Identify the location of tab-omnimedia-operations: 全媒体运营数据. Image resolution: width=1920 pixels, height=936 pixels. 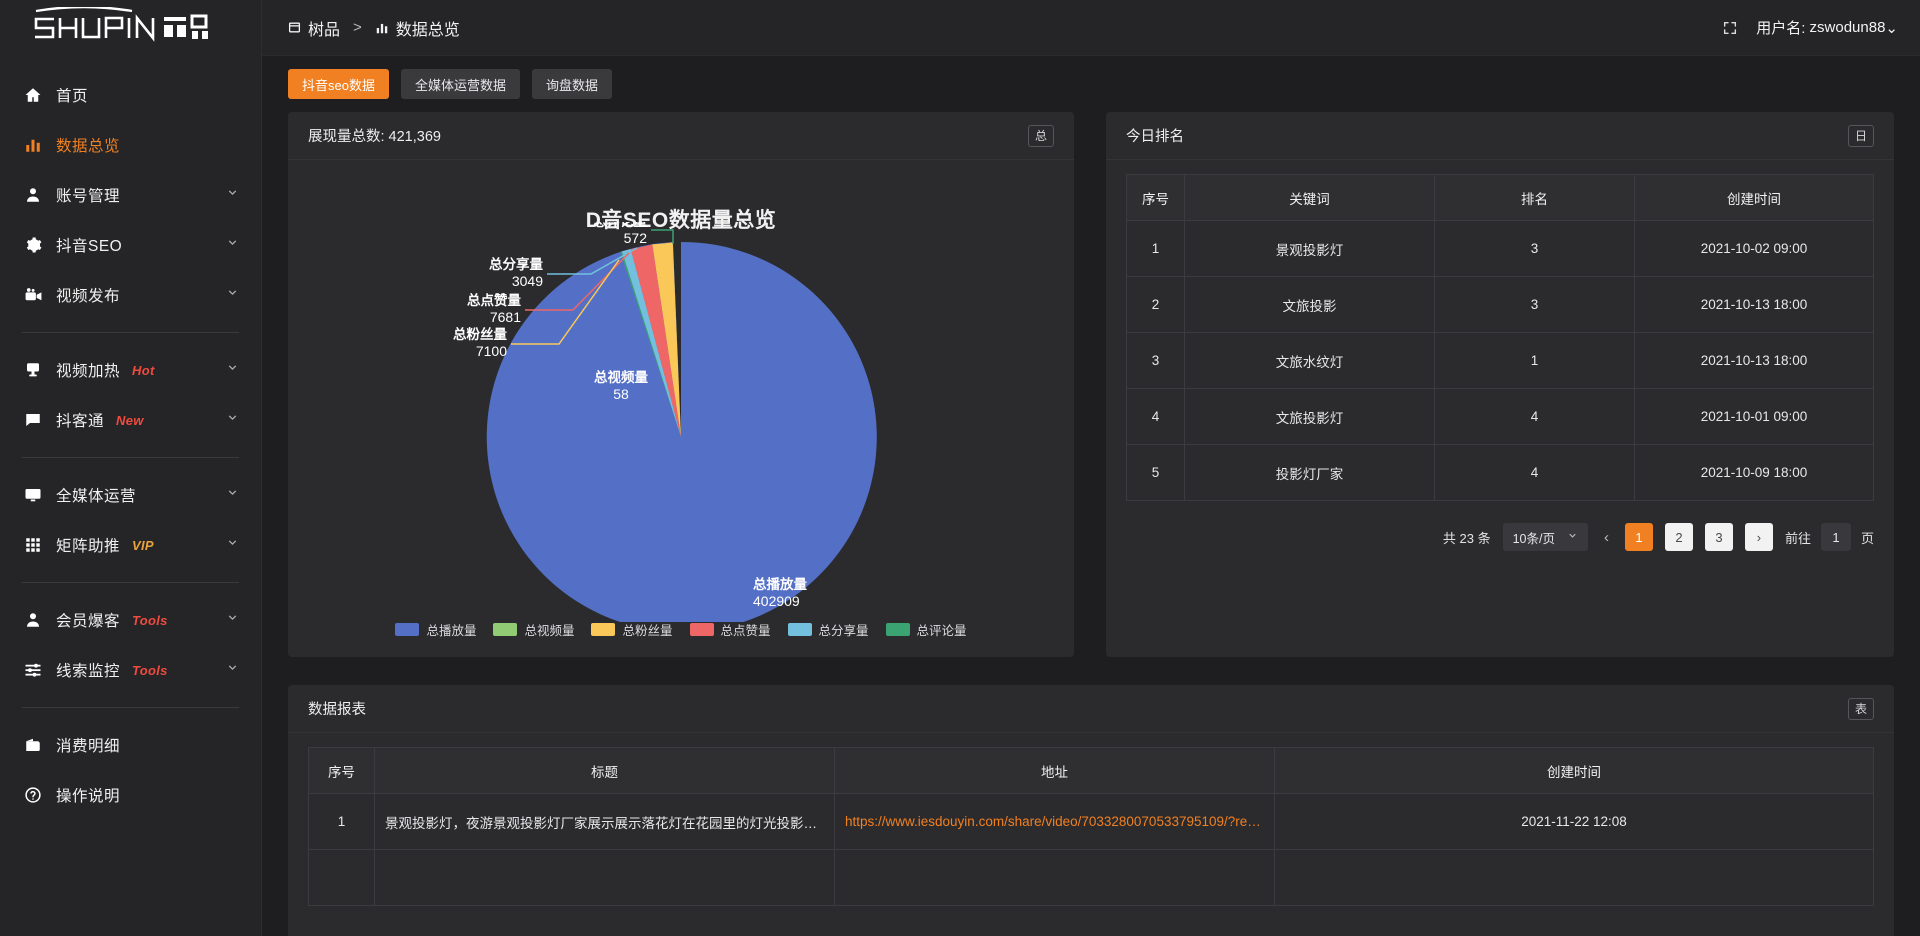
(460, 84).